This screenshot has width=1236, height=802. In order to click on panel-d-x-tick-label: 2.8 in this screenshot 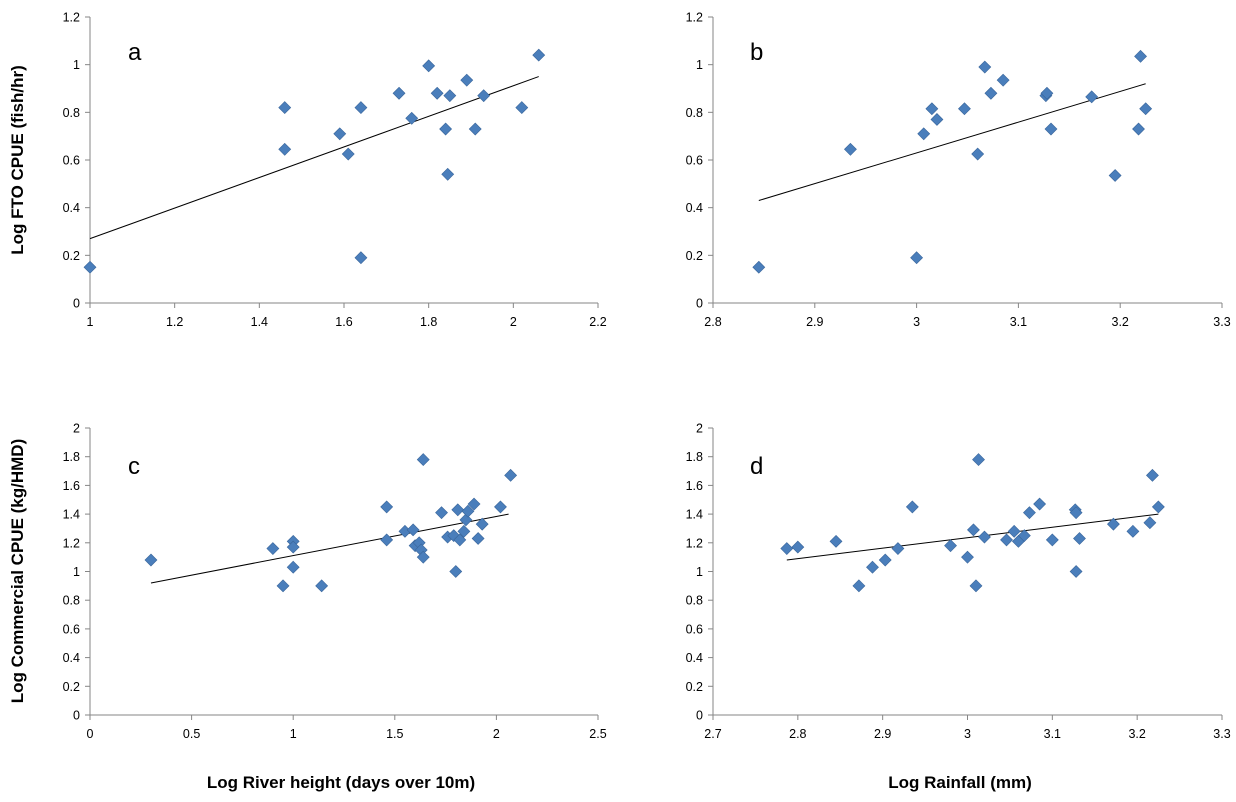, I will do `click(797, 734)`.